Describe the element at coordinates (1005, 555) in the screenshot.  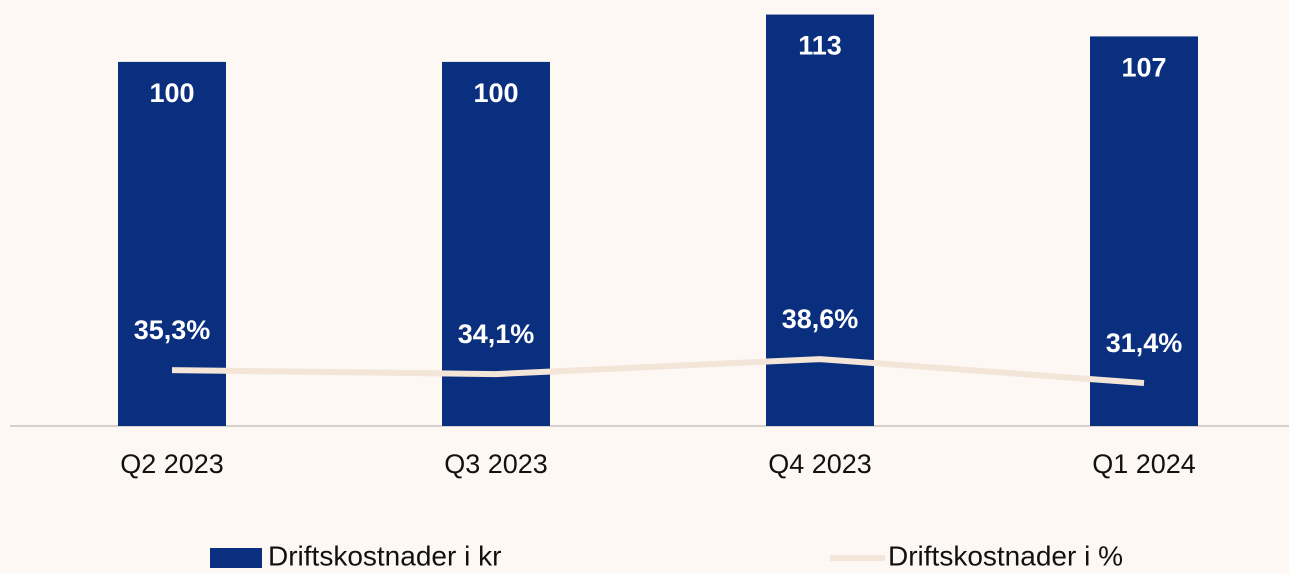
I see `legend-label: Driftskostnader i %` at that location.